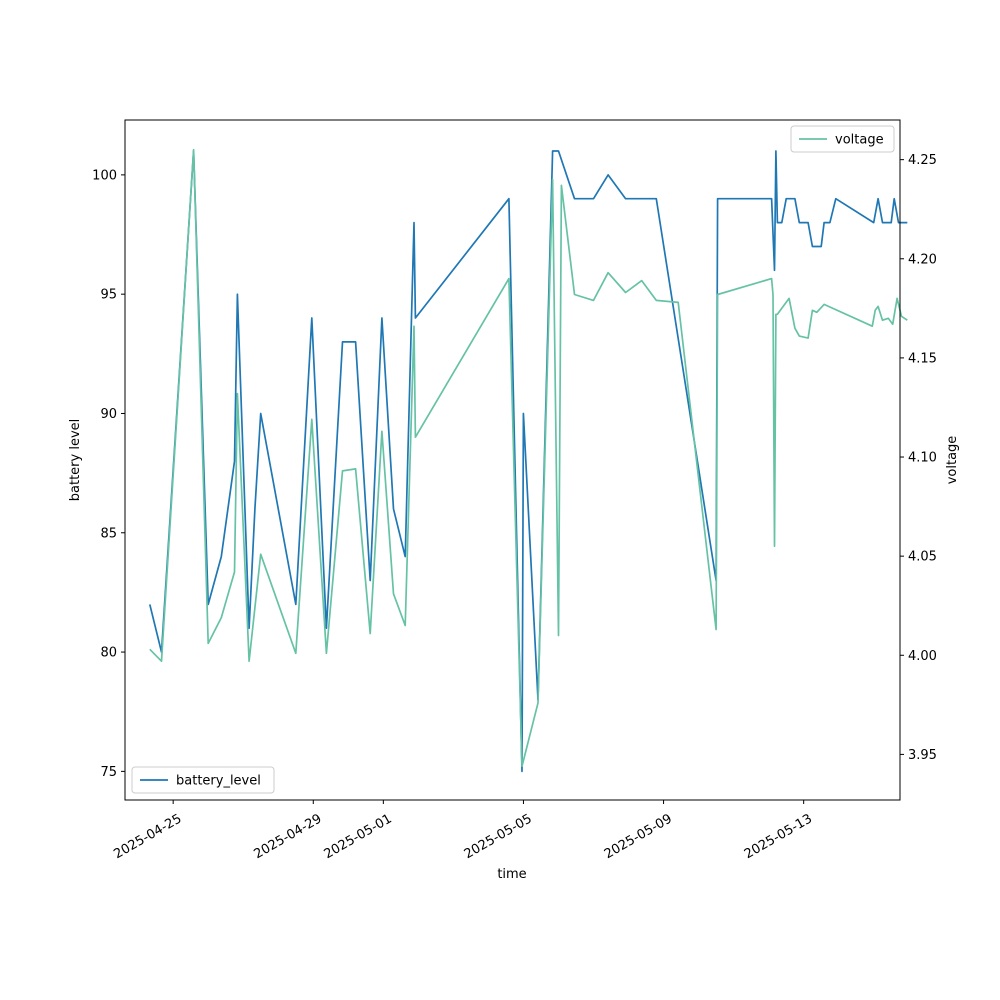 The width and height of the screenshot is (1000, 1000). What do you see at coordinates (108, 533) in the screenshot?
I see `y-left-tick-label: 85` at bounding box center [108, 533].